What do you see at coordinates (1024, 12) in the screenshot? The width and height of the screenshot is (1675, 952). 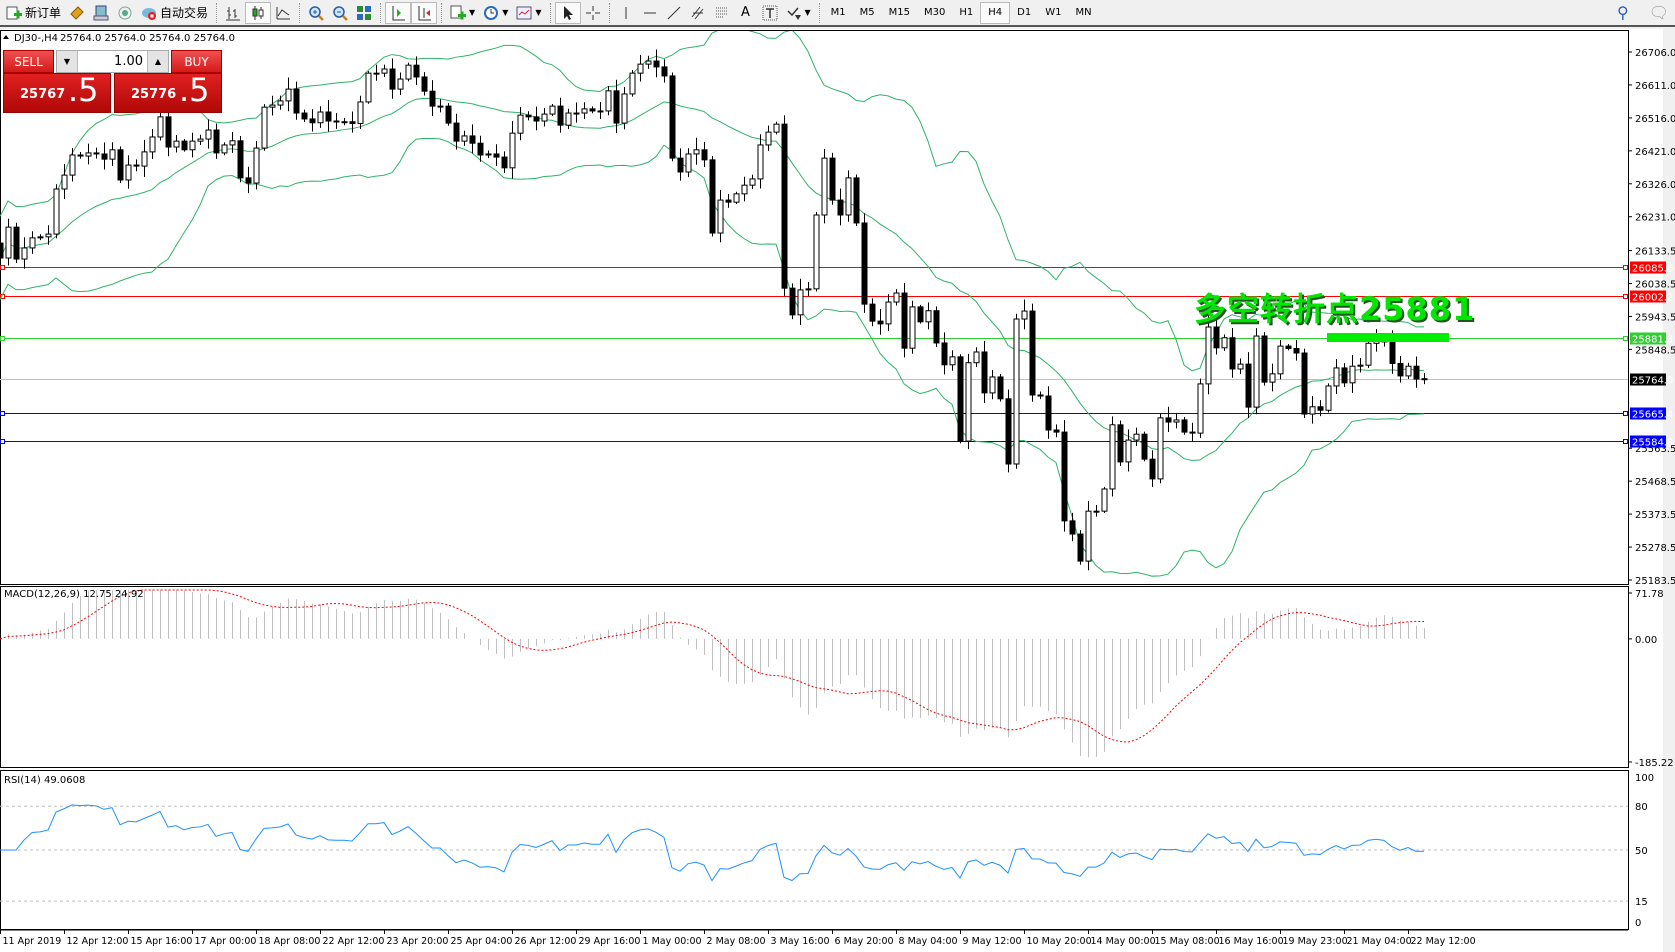 I see `timeframe-d1: D1` at bounding box center [1024, 12].